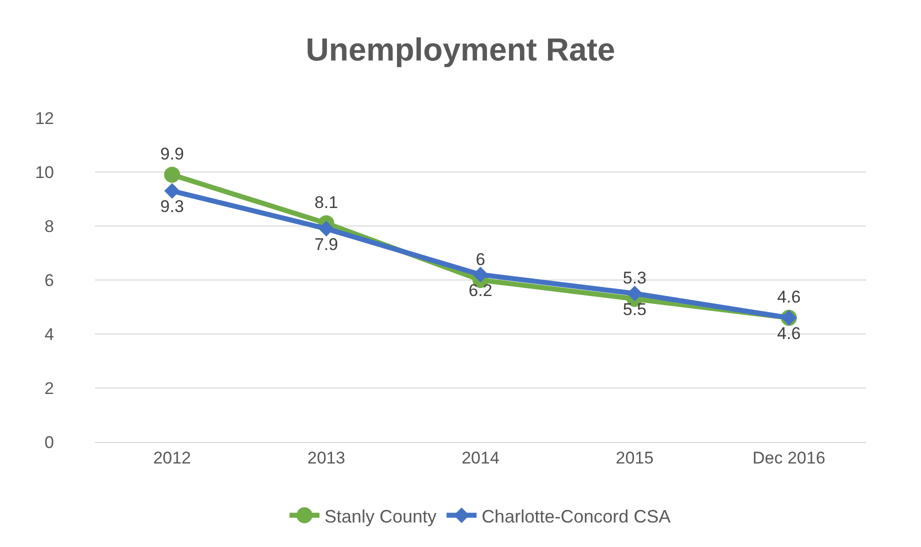 The width and height of the screenshot is (921, 547). Describe the element at coordinates (576, 516) in the screenshot. I see `legend-label: Charlotte-Concord CSA` at that location.